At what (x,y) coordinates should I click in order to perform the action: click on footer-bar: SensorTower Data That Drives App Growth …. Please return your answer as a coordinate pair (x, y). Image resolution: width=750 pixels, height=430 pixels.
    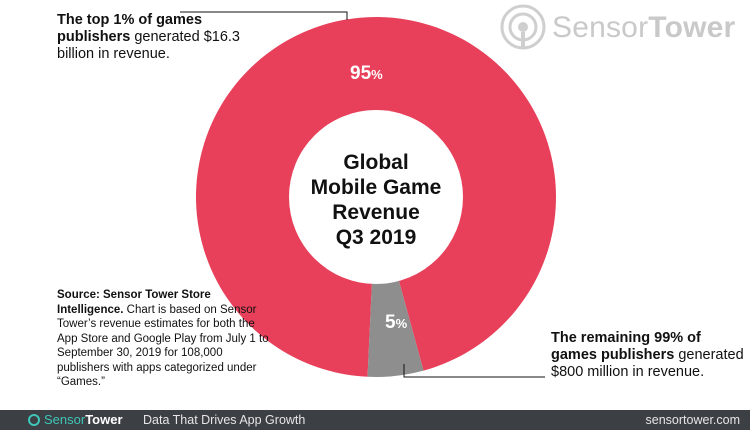
    Looking at the image, I should click on (375, 420).